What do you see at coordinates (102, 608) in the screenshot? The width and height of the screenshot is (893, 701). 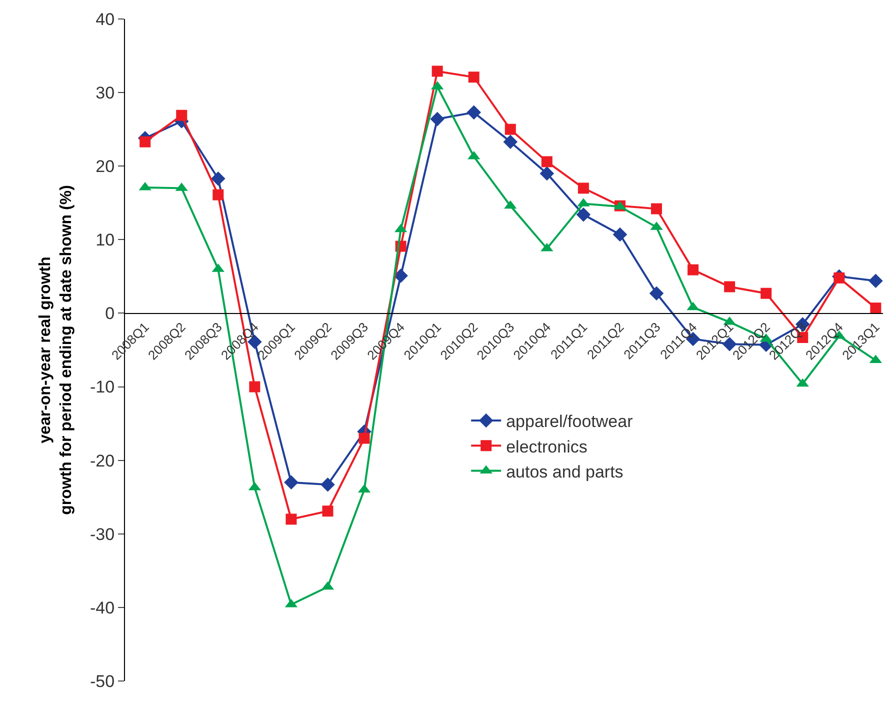 I see `y-tick-label: -40` at bounding box center [102, 608].